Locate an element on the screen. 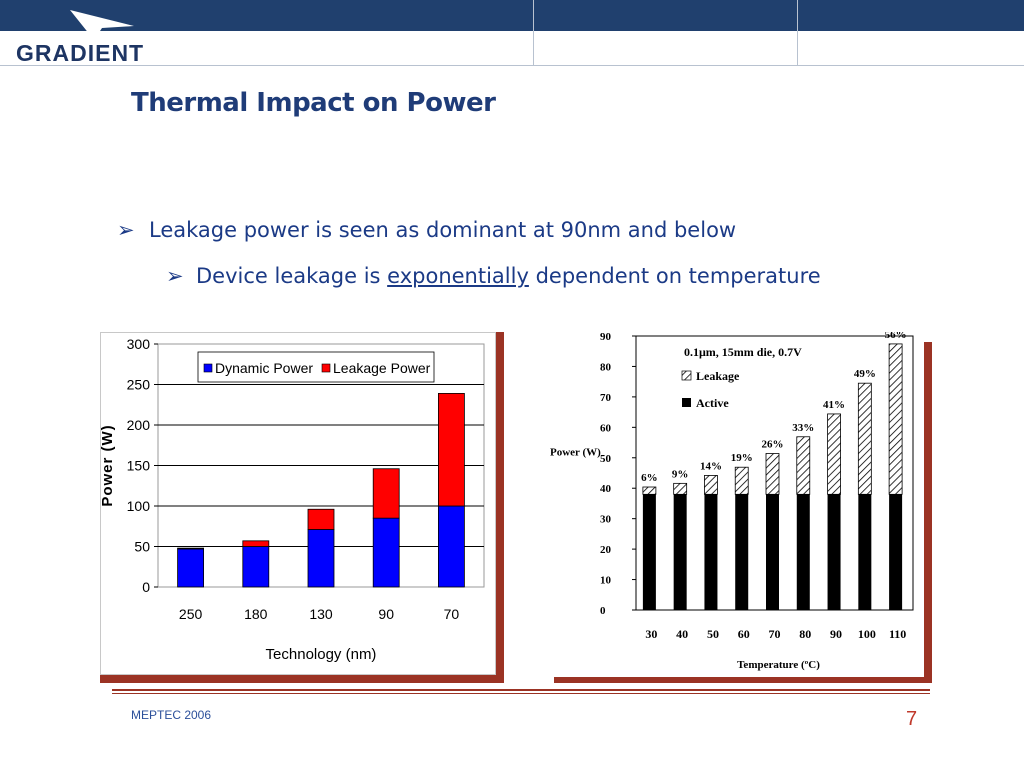 This screenshot has width=1024, height=768. footer-event: MEPTEC 2006 is located at coordinates (171, 715).